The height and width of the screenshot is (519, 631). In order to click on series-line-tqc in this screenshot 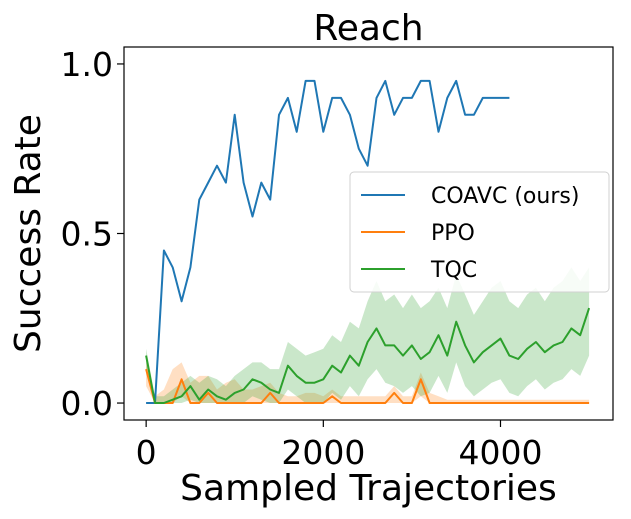, I will do `click(368, 355)`.